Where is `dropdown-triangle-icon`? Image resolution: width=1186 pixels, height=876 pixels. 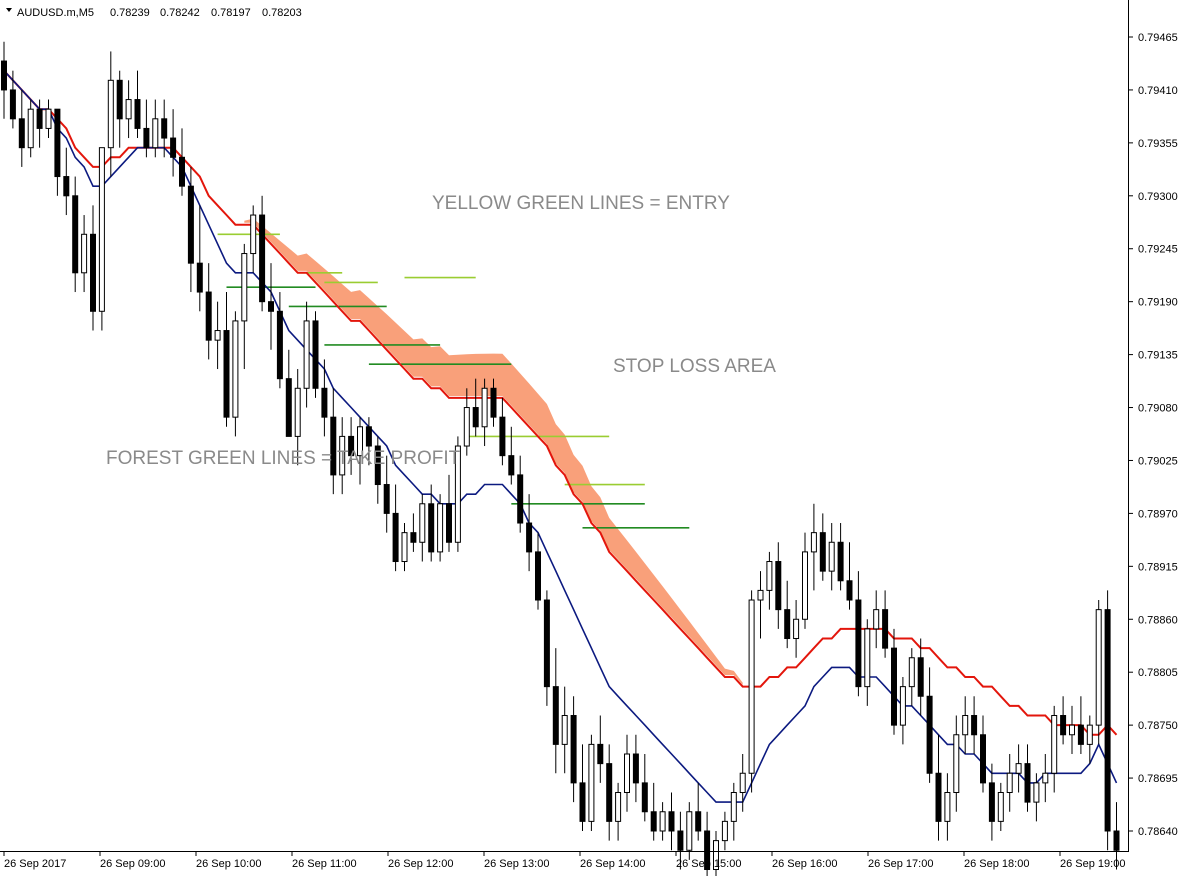 dropdown-triangle-icon is located at coordinates (9, 10).